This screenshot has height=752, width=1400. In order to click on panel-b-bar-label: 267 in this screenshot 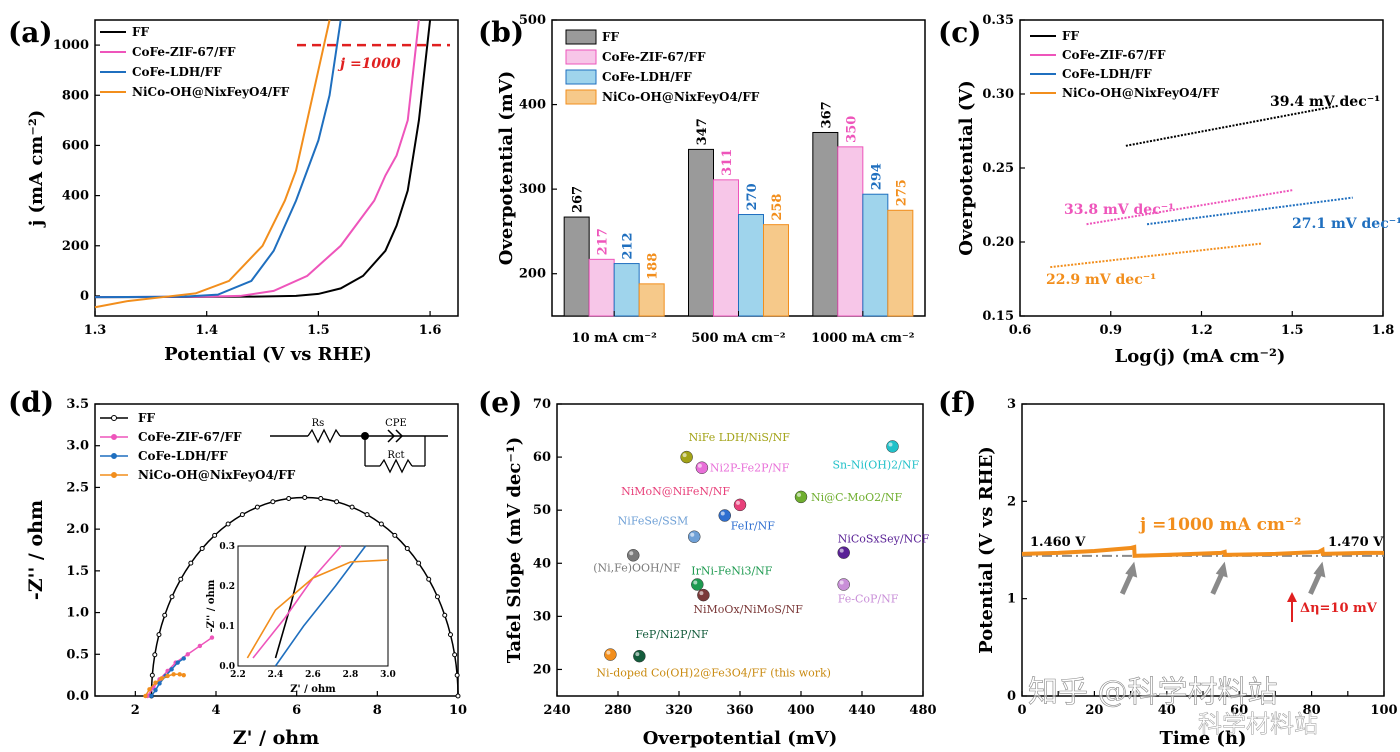, I will do `click(578, 199)`.